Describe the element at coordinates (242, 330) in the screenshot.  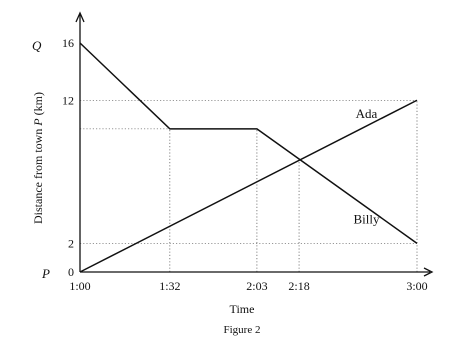
I see `figure-caption: Figure 2` at that location.